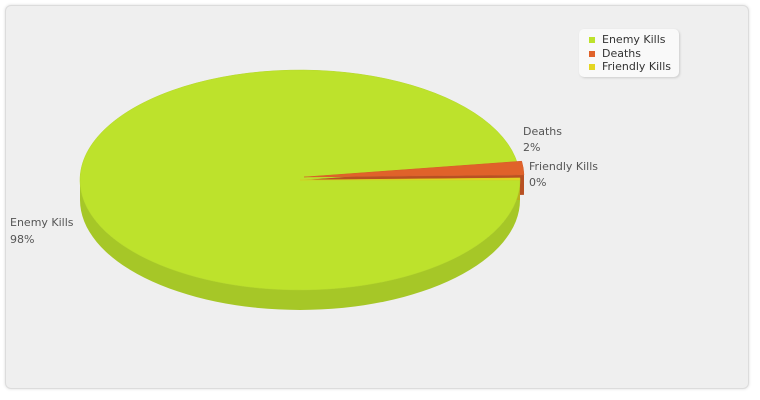 This screenshot has width=760, height=400. What do you see at coordinates (637, 66) in the screenshot?
I see `legend-label: Friendly Kills` at bounding box center [637, 66].